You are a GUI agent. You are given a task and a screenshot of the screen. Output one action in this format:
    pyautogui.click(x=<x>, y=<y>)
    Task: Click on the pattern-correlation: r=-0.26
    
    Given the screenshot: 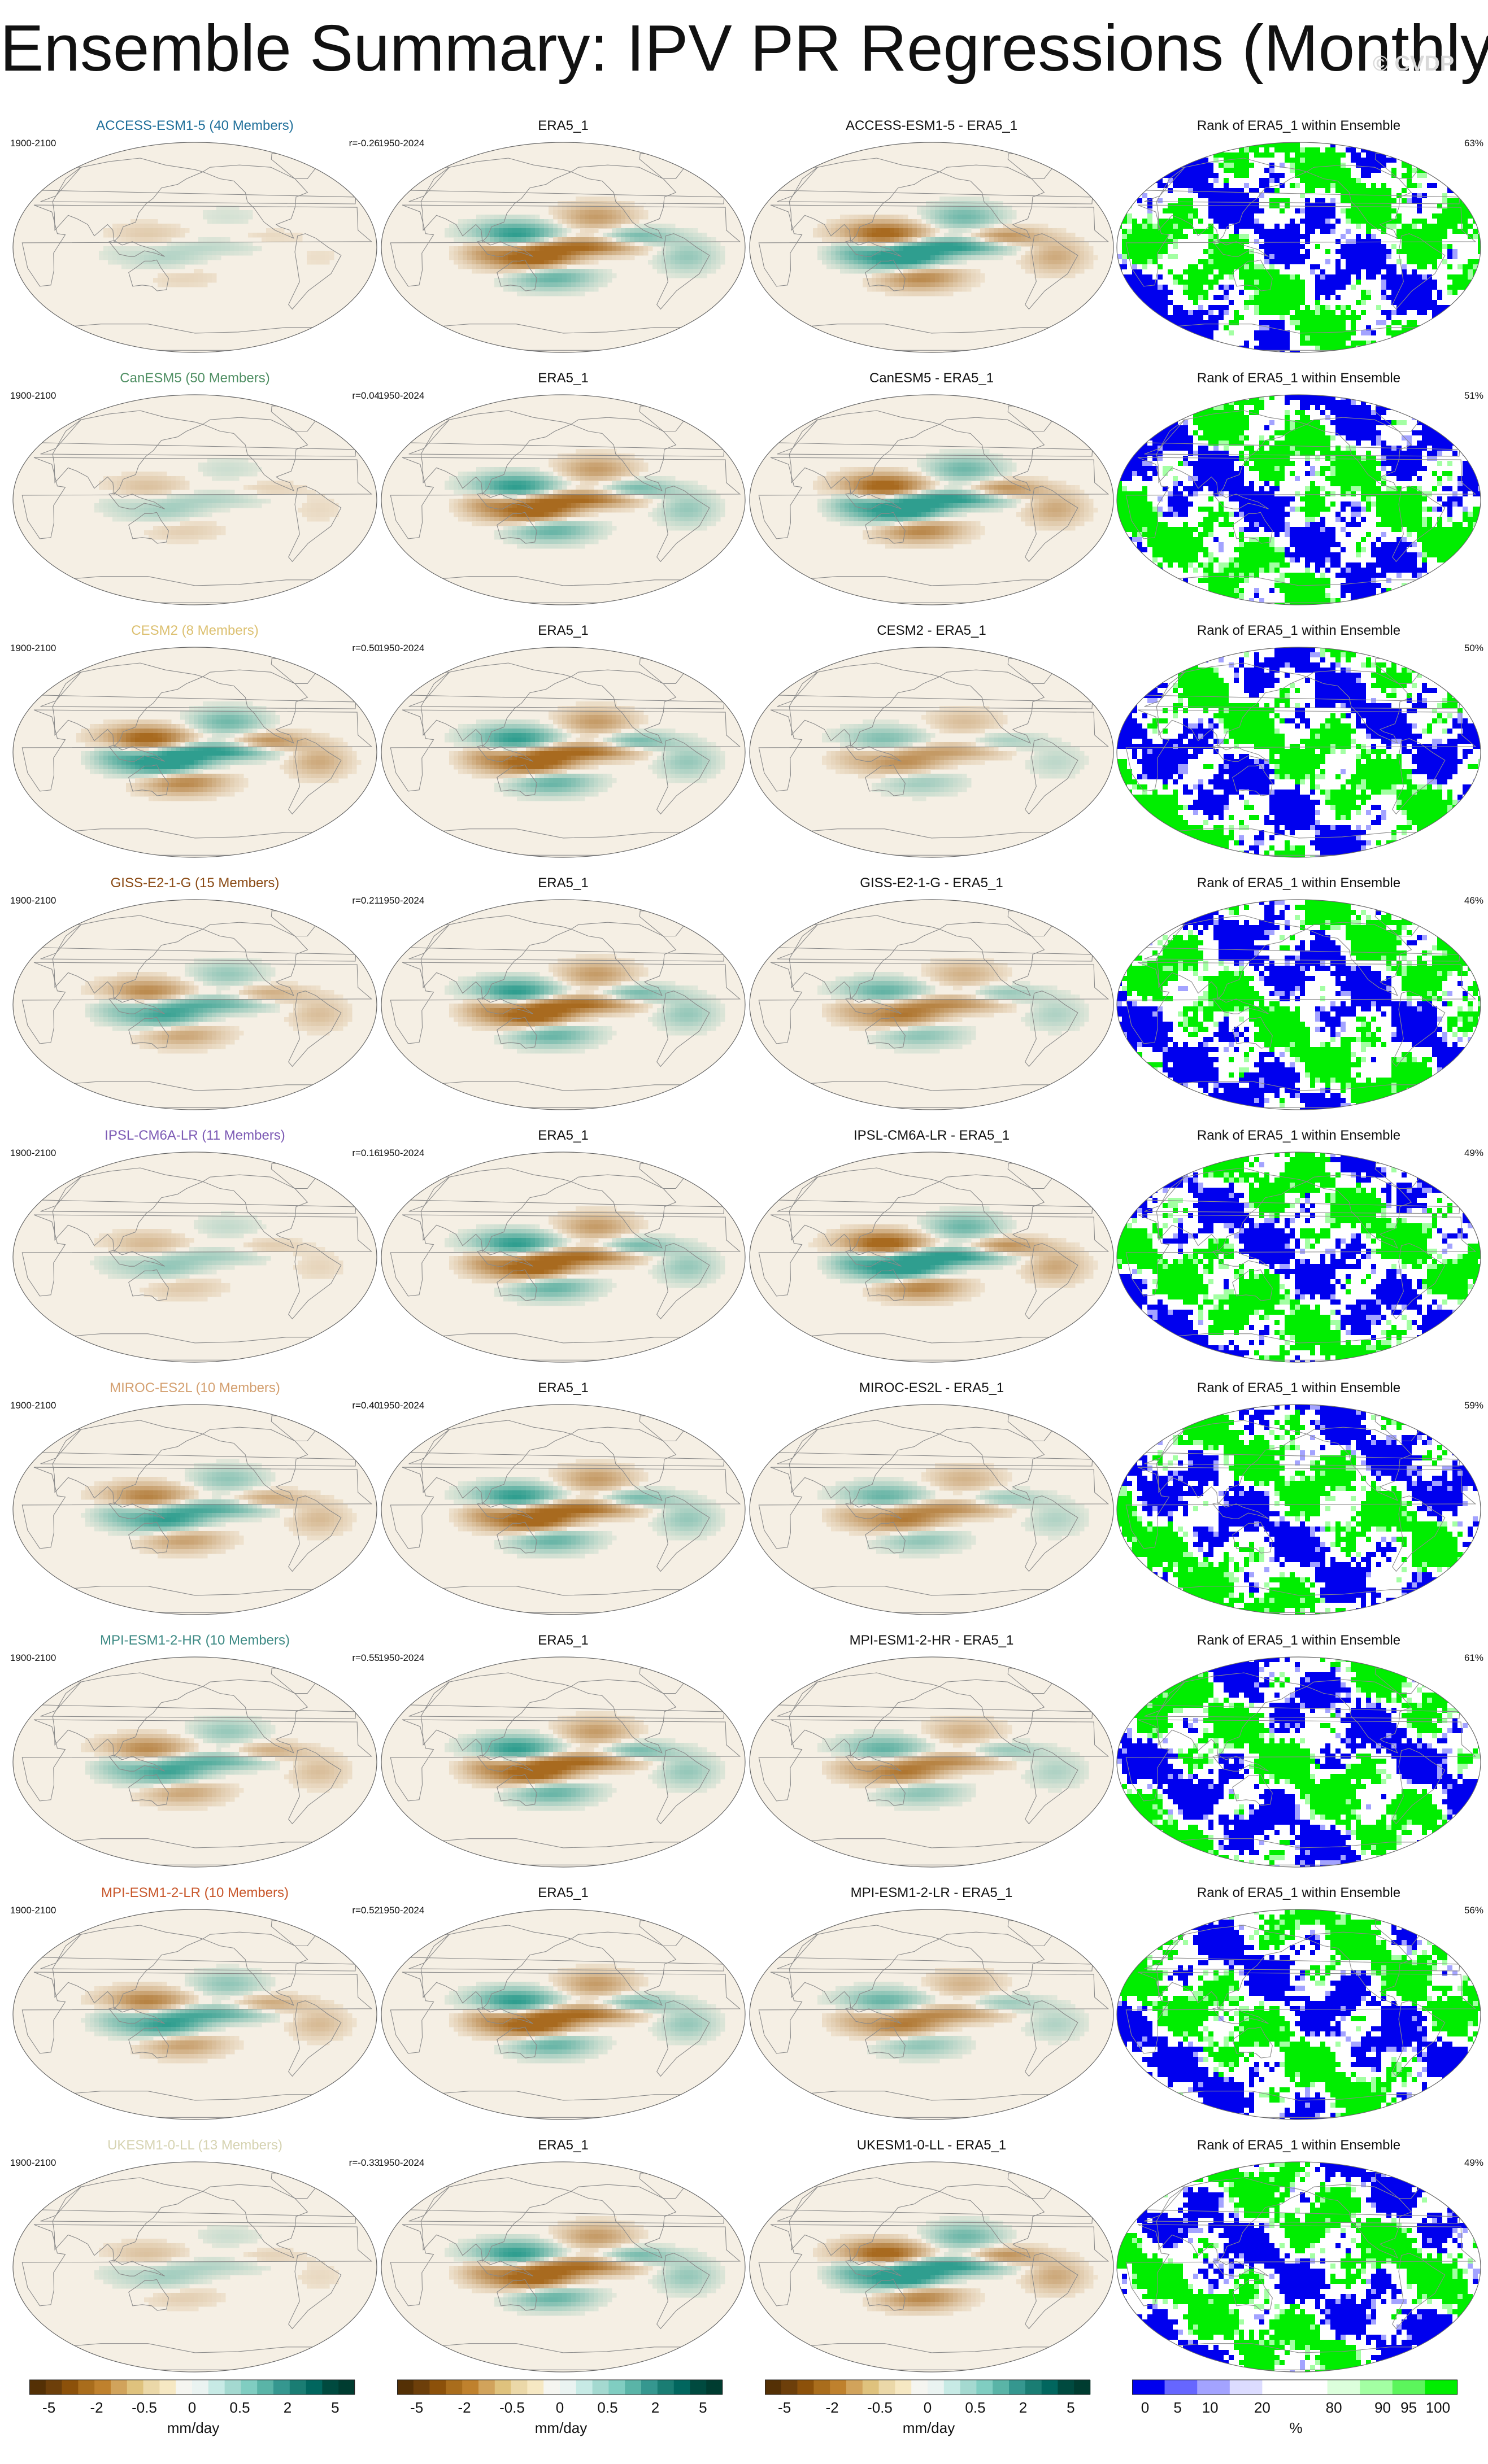 What is the action you would take?
    pyautogui.click(x=365, y=144)
    